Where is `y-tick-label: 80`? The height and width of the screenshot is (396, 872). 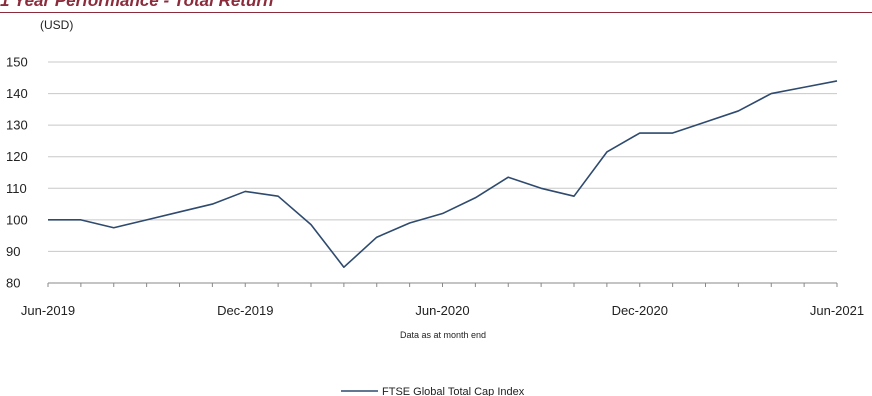
y-tick-label: 80 is located at coordinates (13, 283).